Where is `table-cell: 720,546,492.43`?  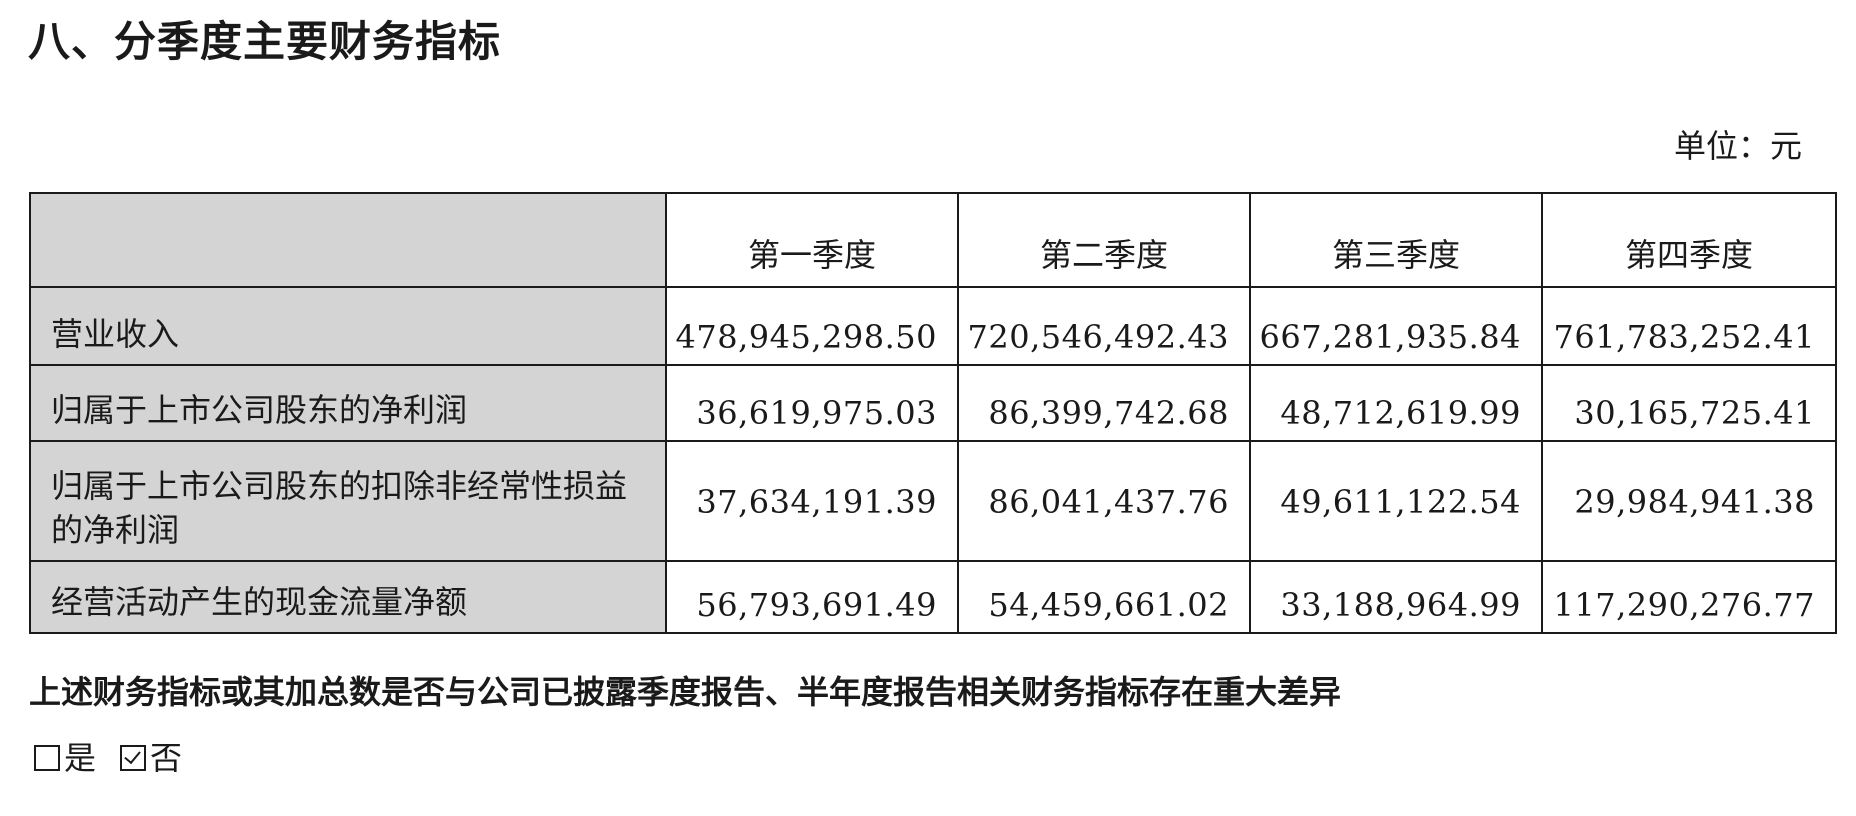 table-cell: 720,546,492.43 is located at coordinates (1104, 326).